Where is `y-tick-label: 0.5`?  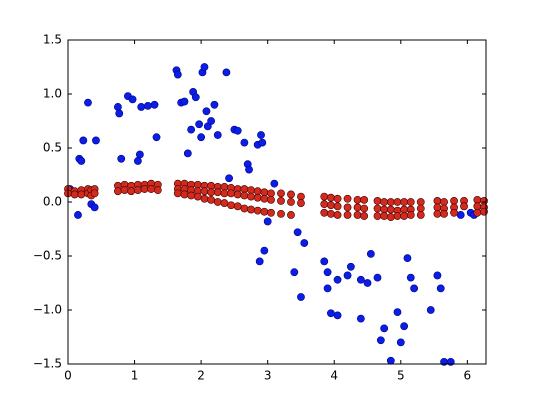 y-tick-label: 0.5 is located at coordinates (52, 148).